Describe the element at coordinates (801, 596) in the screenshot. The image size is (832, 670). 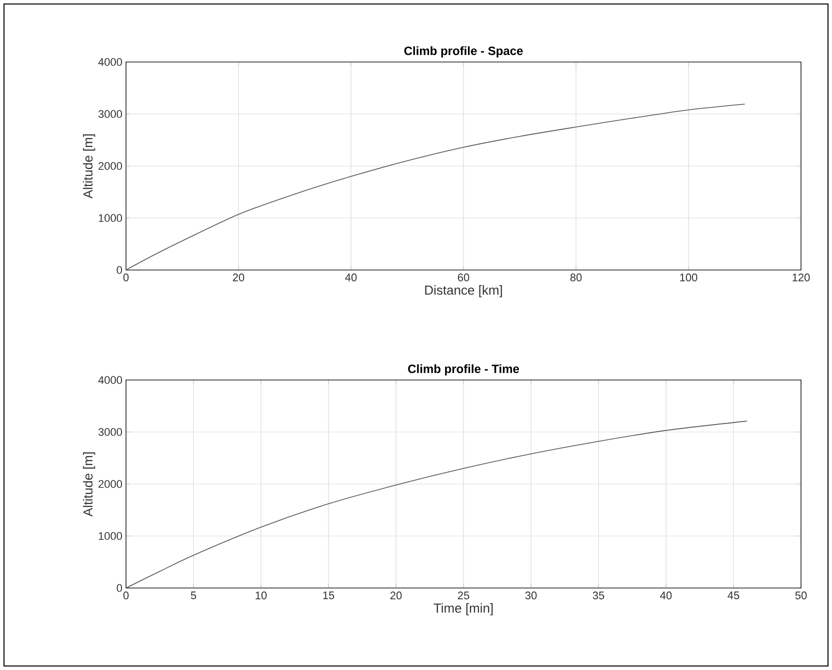
I see `x-tick-label: 50` at that location.